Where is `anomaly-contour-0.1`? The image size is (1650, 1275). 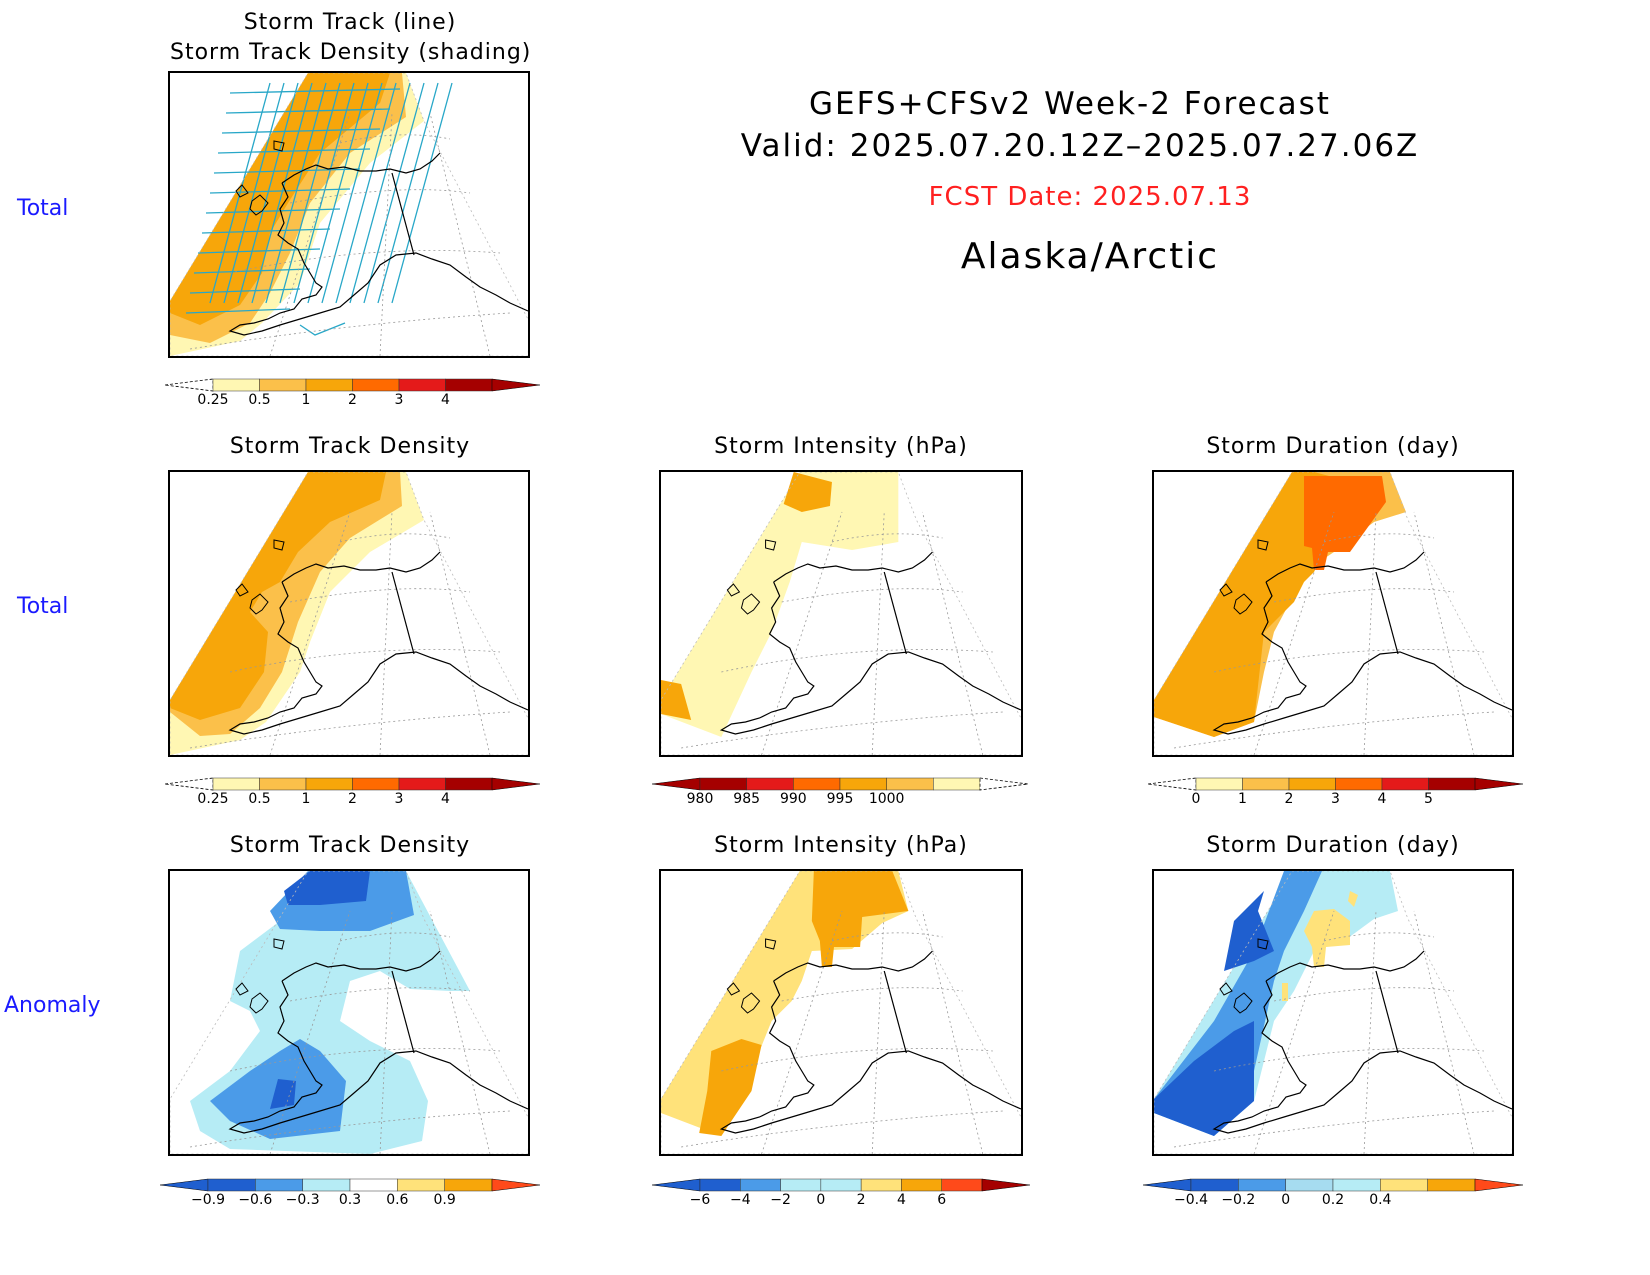
anomaly-contour-0.1 is located at coordinates (1353, 899).